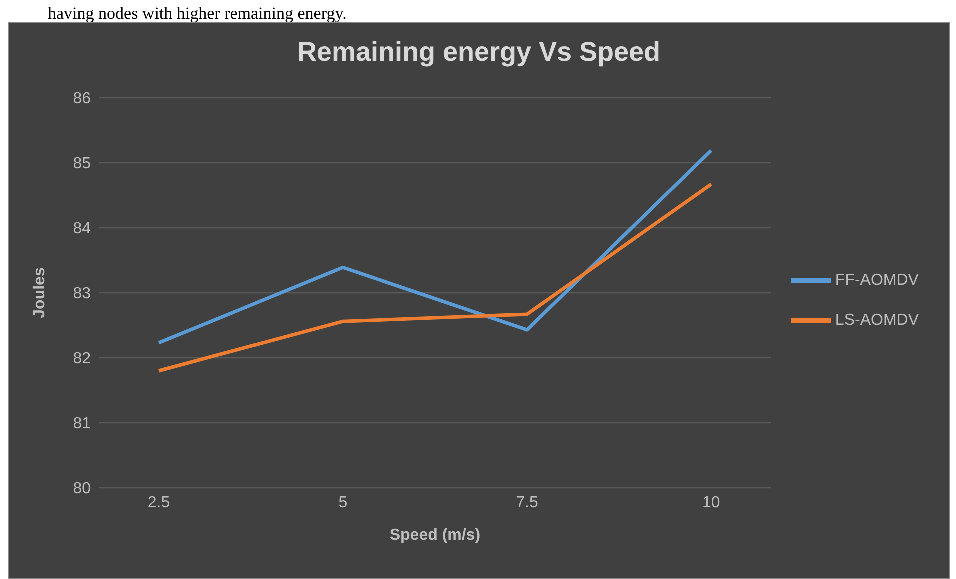 This screenshot has height=579, width=956. What do you see at coordinates (40, 293) in the screenshot?
I see `y-axis-title: Joules` at bounding box center [40, 293].